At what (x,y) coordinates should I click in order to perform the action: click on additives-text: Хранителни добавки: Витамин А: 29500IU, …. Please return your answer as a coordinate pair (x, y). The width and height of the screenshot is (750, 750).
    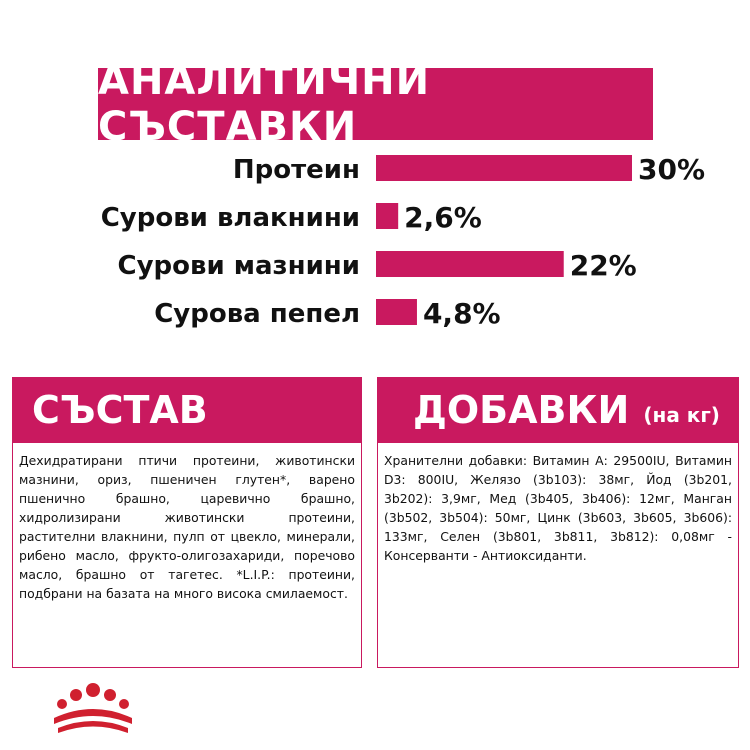
    Looking at the image, I should click on (558, 508).